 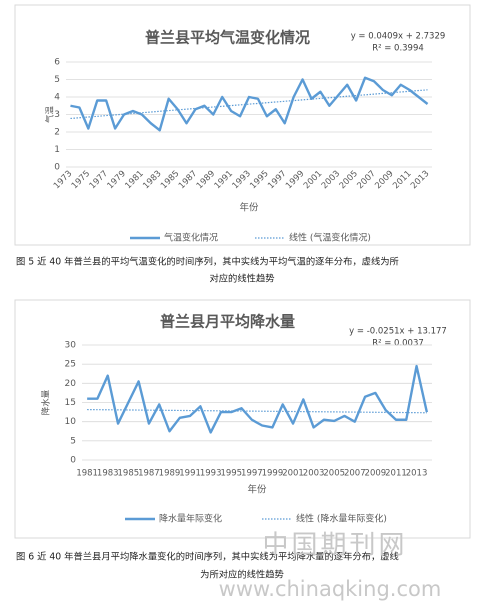 What do you see at coordinates (341, 519) in the screenshot?
I see `legend-label: 线性 (降水量年际变化)` at bounding box center [341, 519].